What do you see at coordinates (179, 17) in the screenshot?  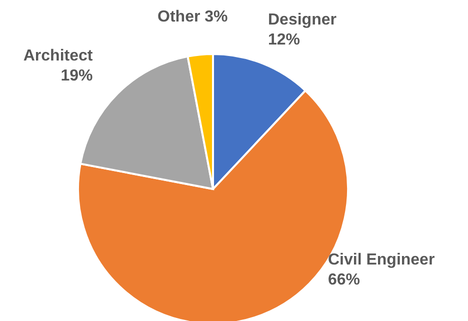 I see `slice-label: Other` at bounding box center [179, 17].